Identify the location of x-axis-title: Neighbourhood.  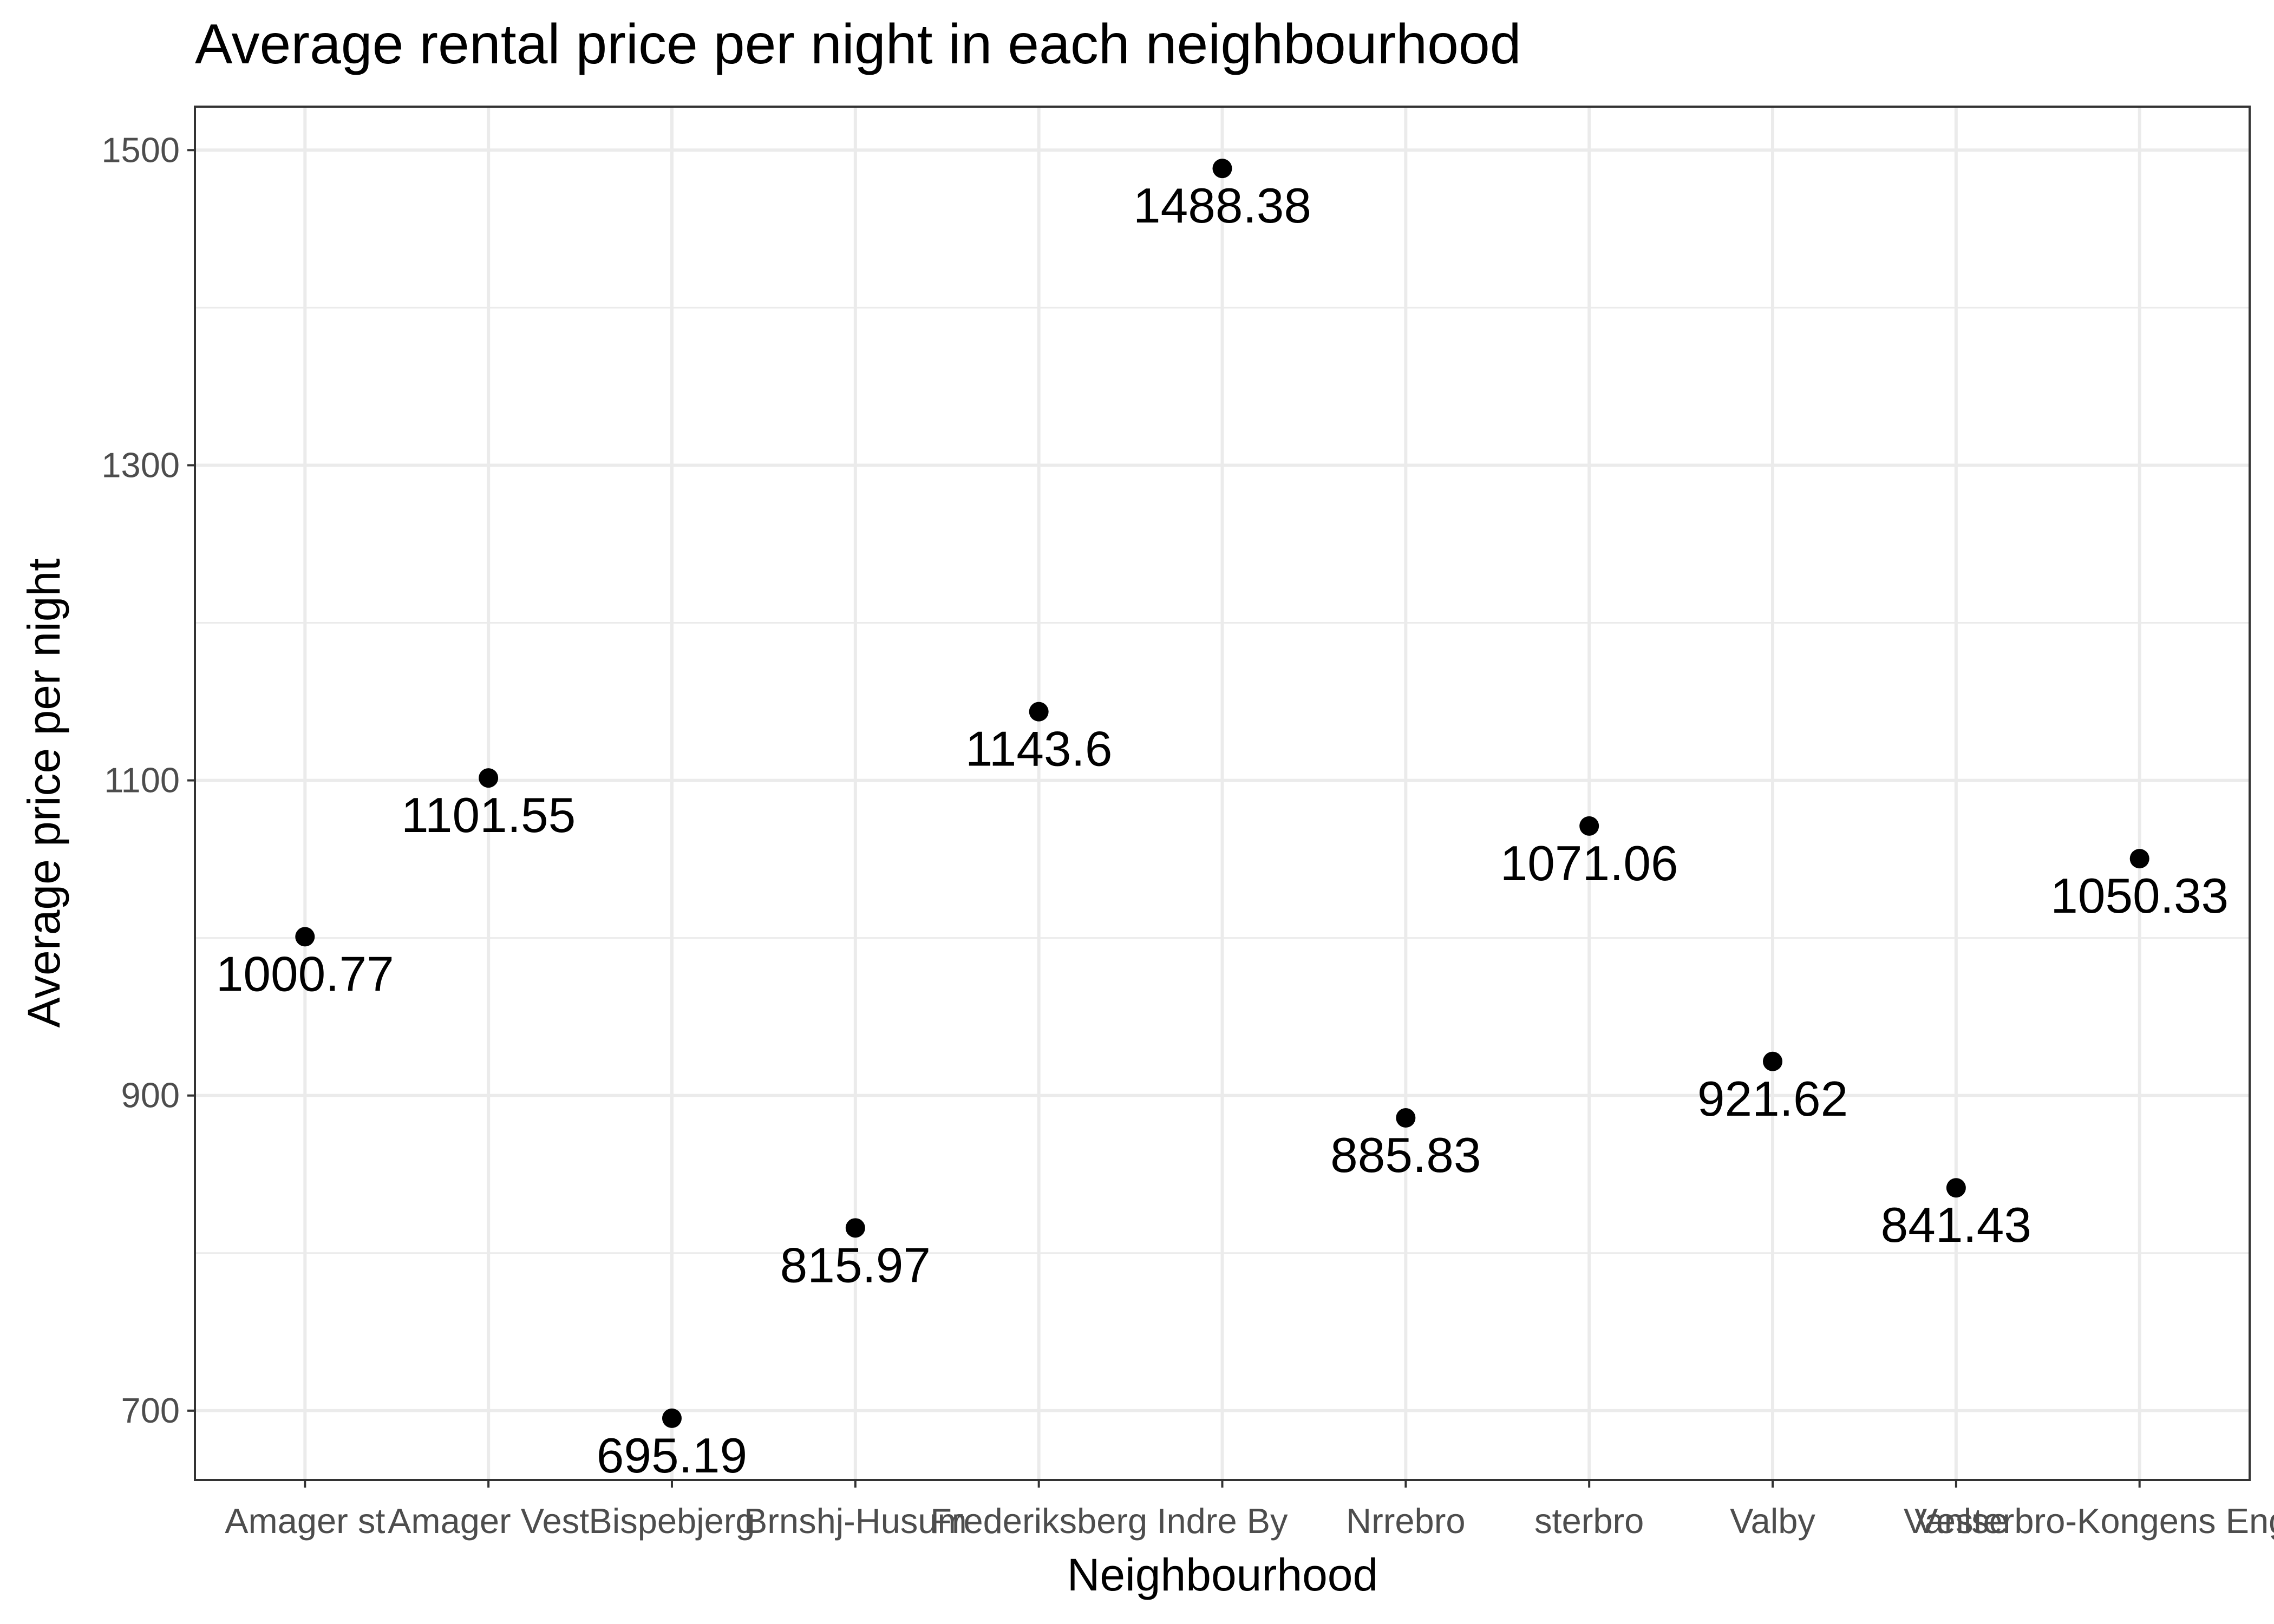
(1223, 1574).